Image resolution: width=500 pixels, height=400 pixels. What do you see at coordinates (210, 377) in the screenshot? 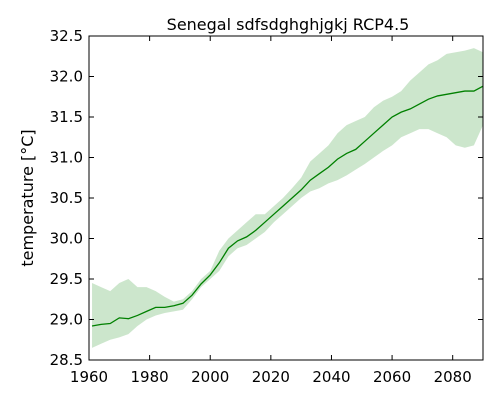
I see `x-tick-label: 2000` at bounding box center [210, 377].